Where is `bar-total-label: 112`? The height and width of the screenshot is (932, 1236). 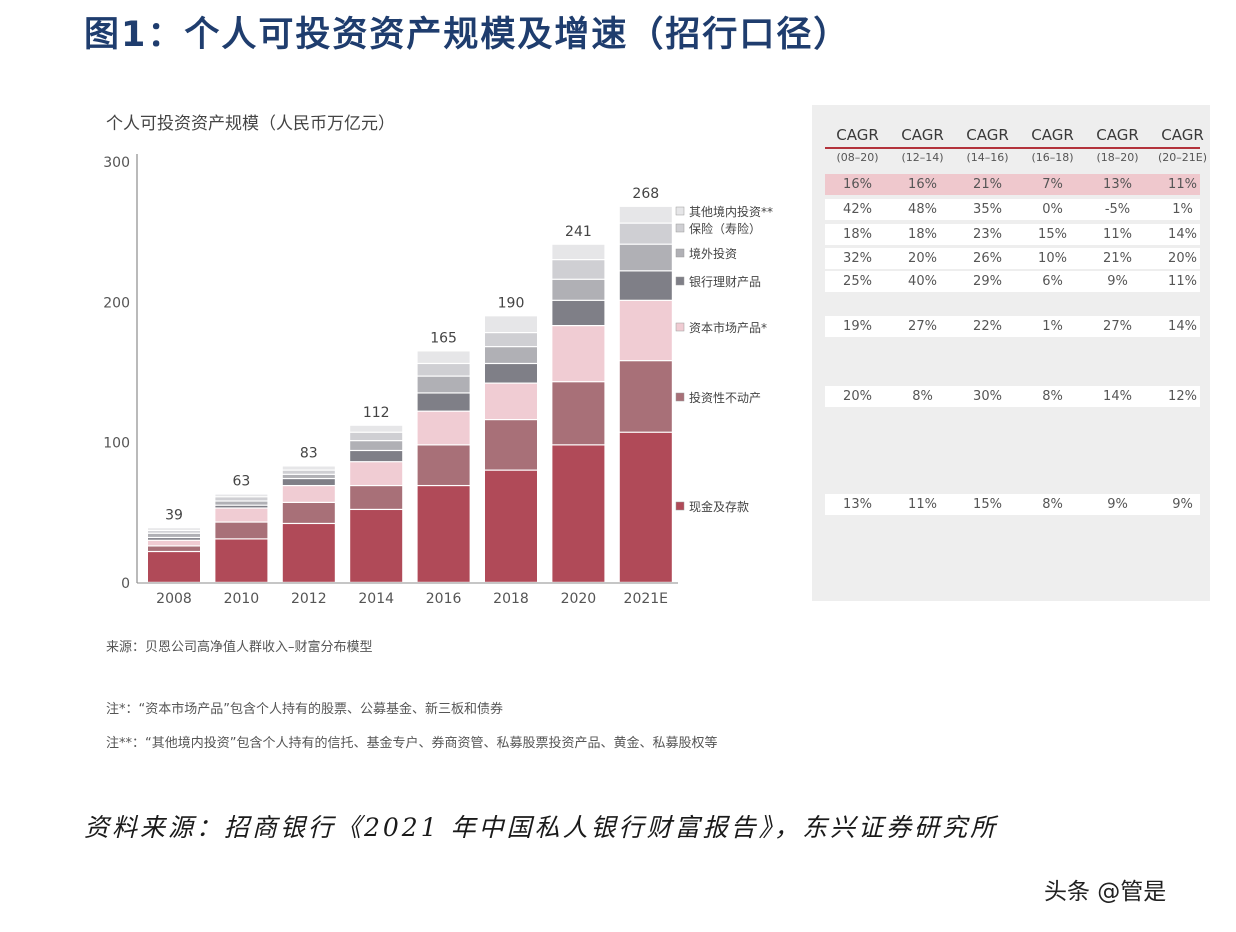
bar-total-label: 112 is located at coordinates (376, 413).